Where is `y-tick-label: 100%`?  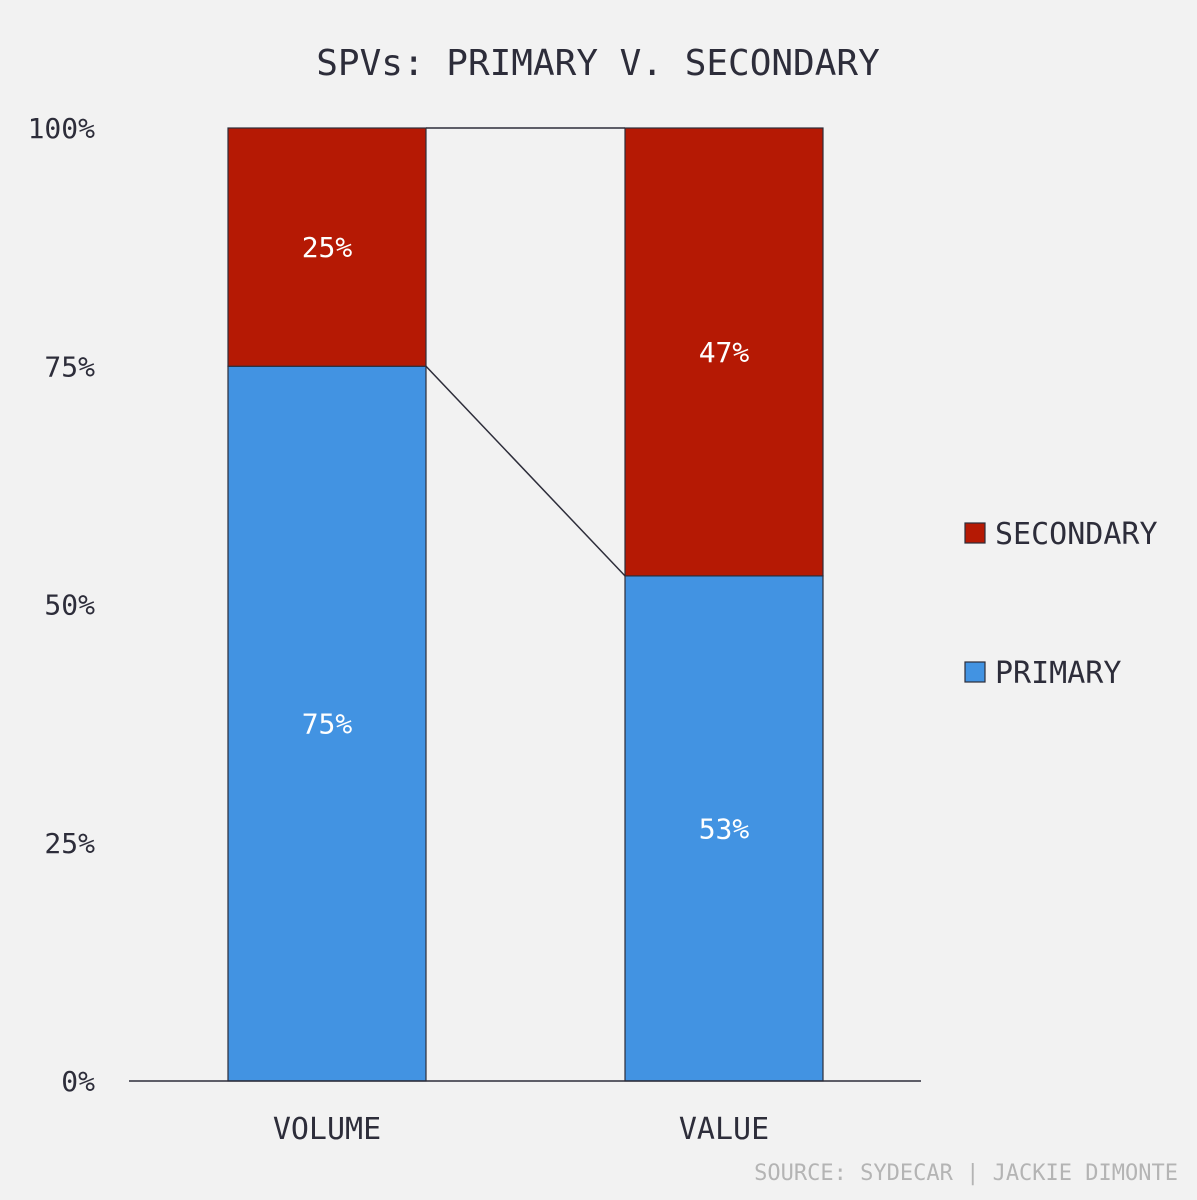 y-tick-label: 100% is located at coordinates (62, 128).